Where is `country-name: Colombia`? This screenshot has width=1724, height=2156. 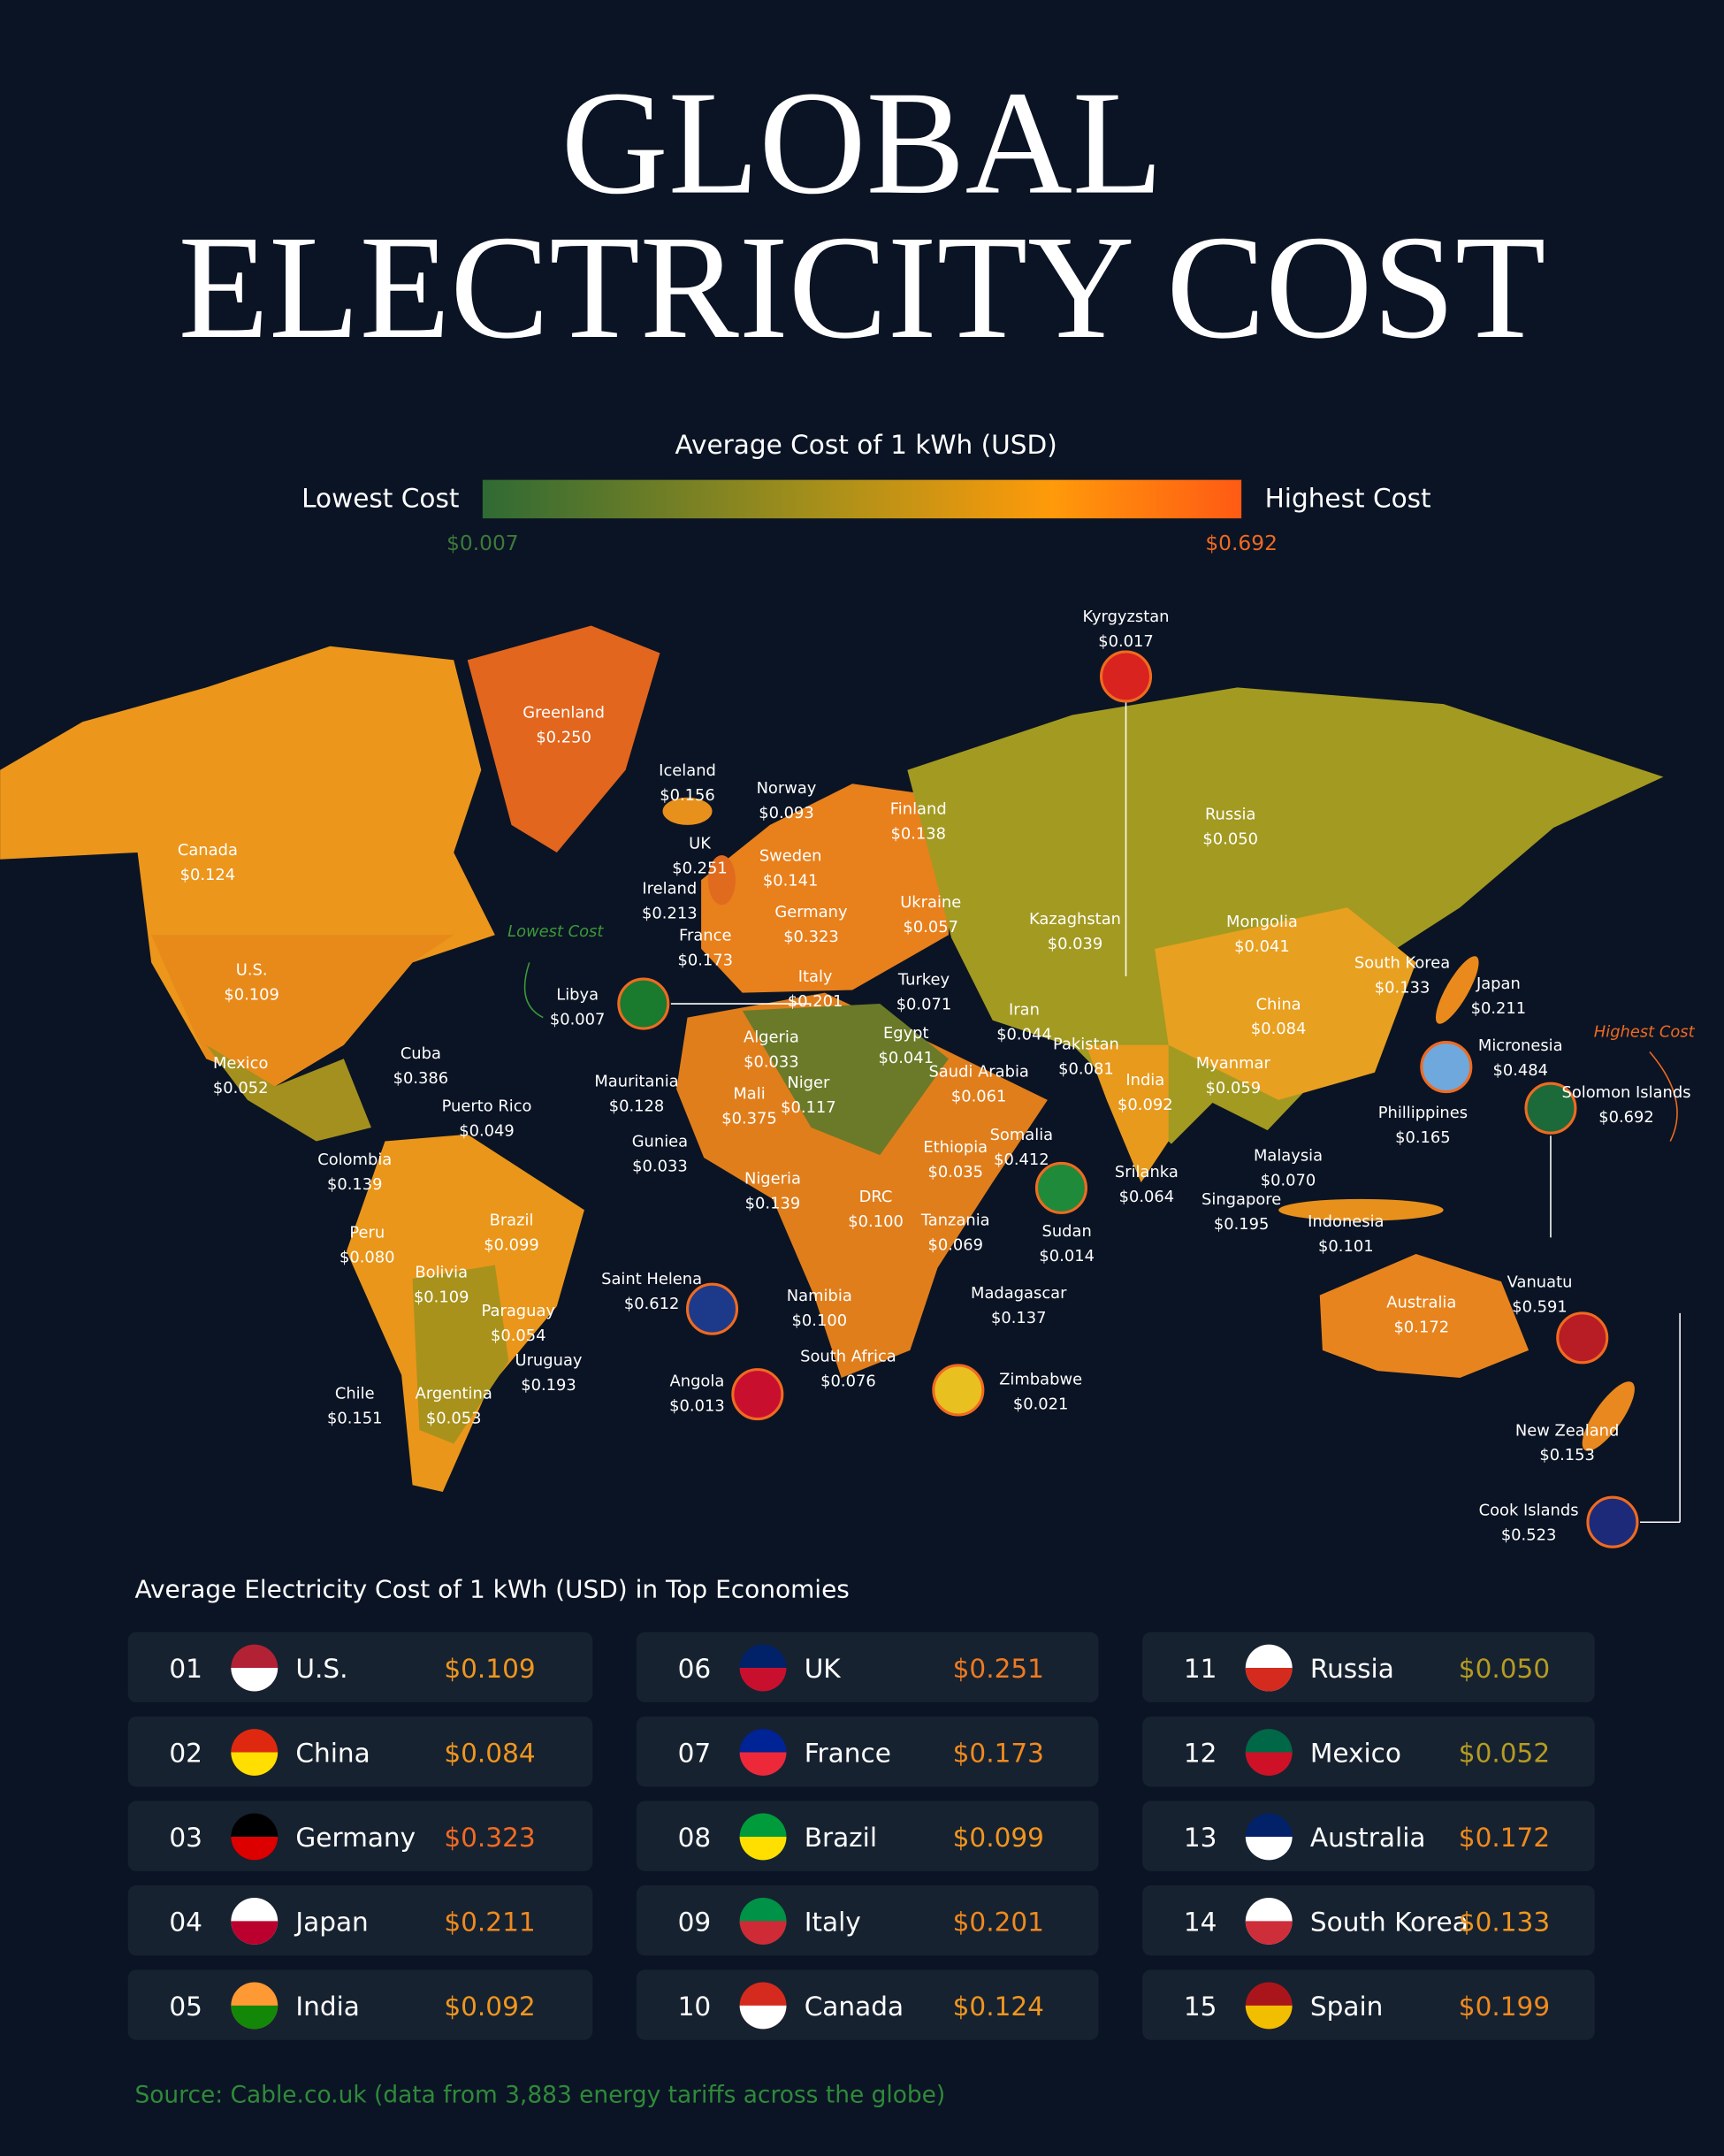 country-name: Colombia is located at coordinates (354, 1160).